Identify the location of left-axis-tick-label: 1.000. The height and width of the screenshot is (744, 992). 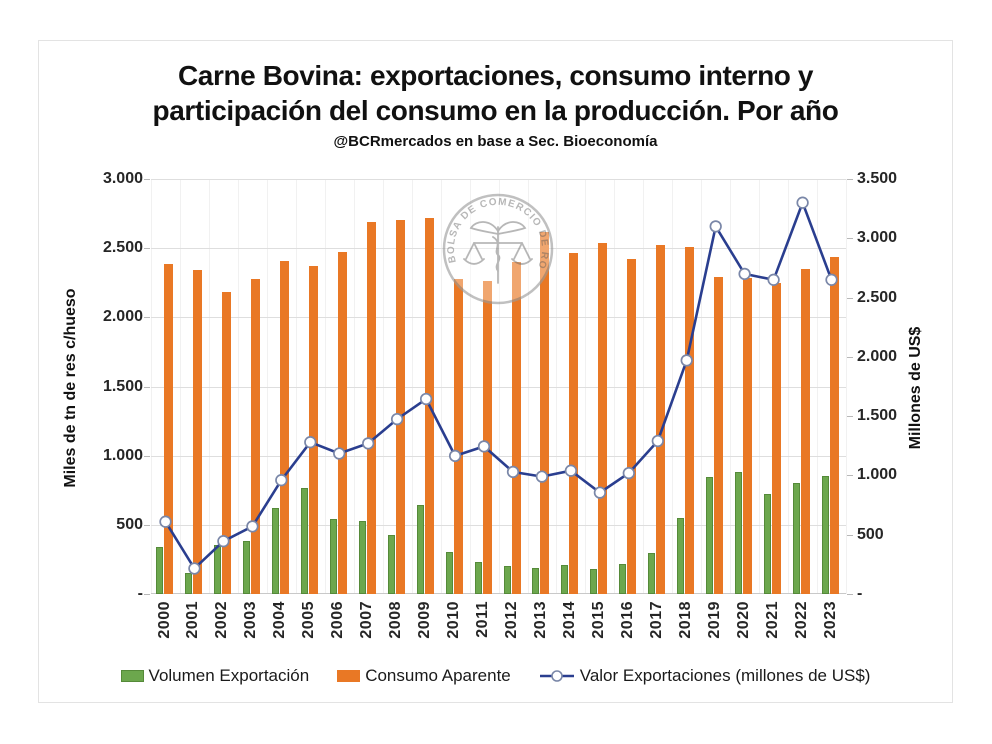
(122, 455).